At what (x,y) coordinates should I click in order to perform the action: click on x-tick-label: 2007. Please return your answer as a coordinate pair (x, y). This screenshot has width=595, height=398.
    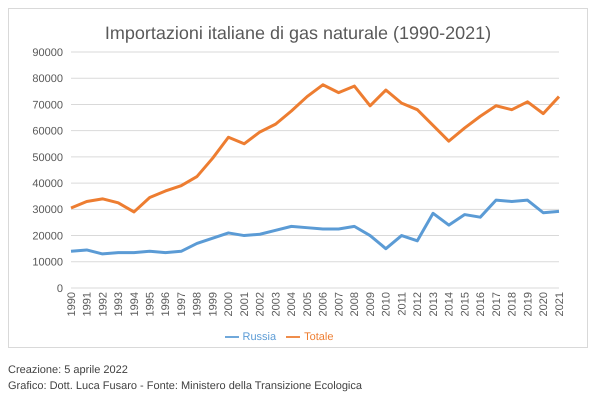
    Looking at the image, I should click on (339, 304).